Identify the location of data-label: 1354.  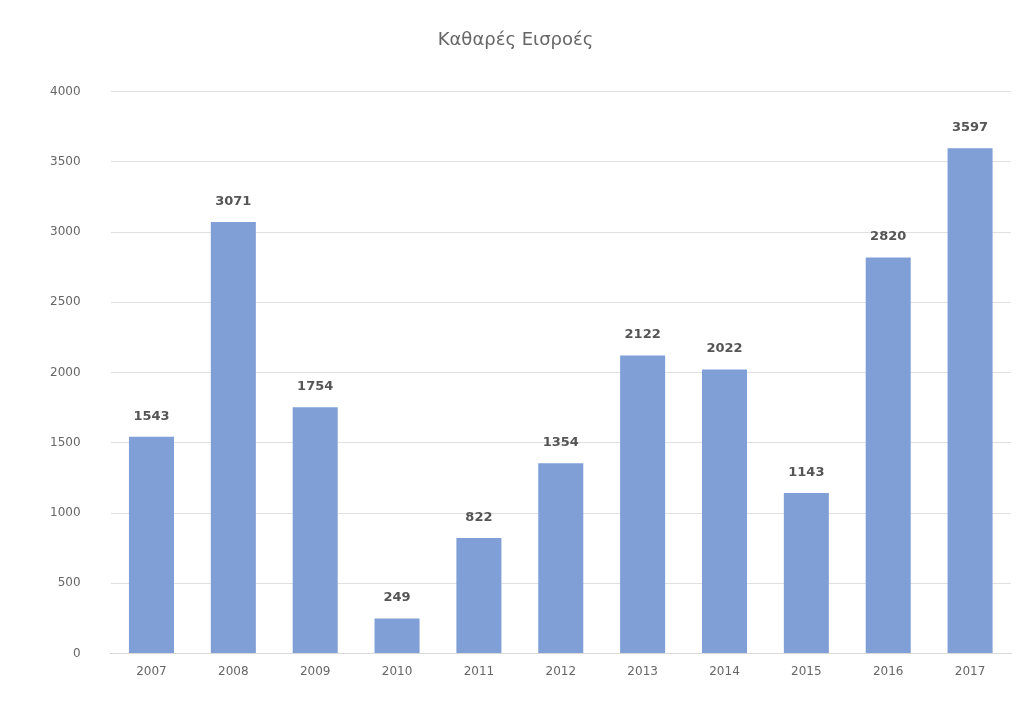
(560, 442).